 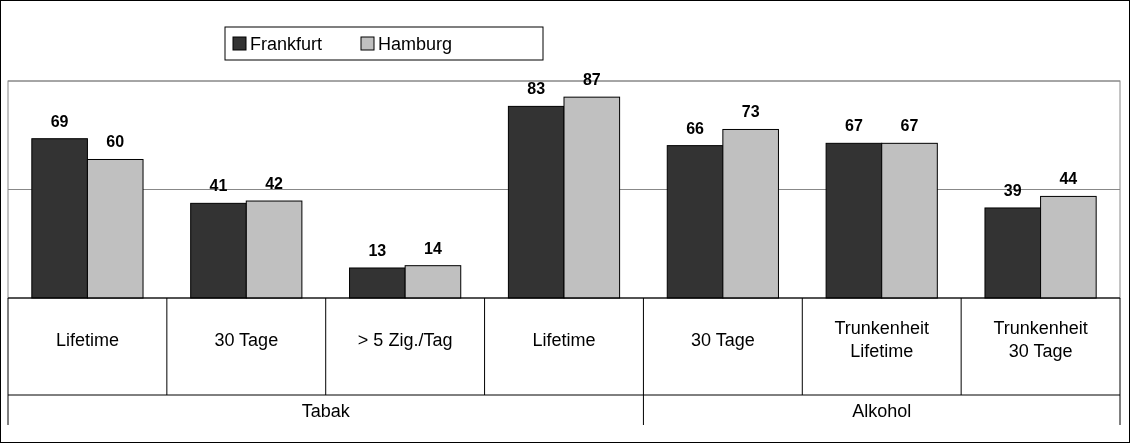 What do you see at coordinates (591, 80) in the screenshot?
I see `data-label: 87` at bounding box center [591, 80].